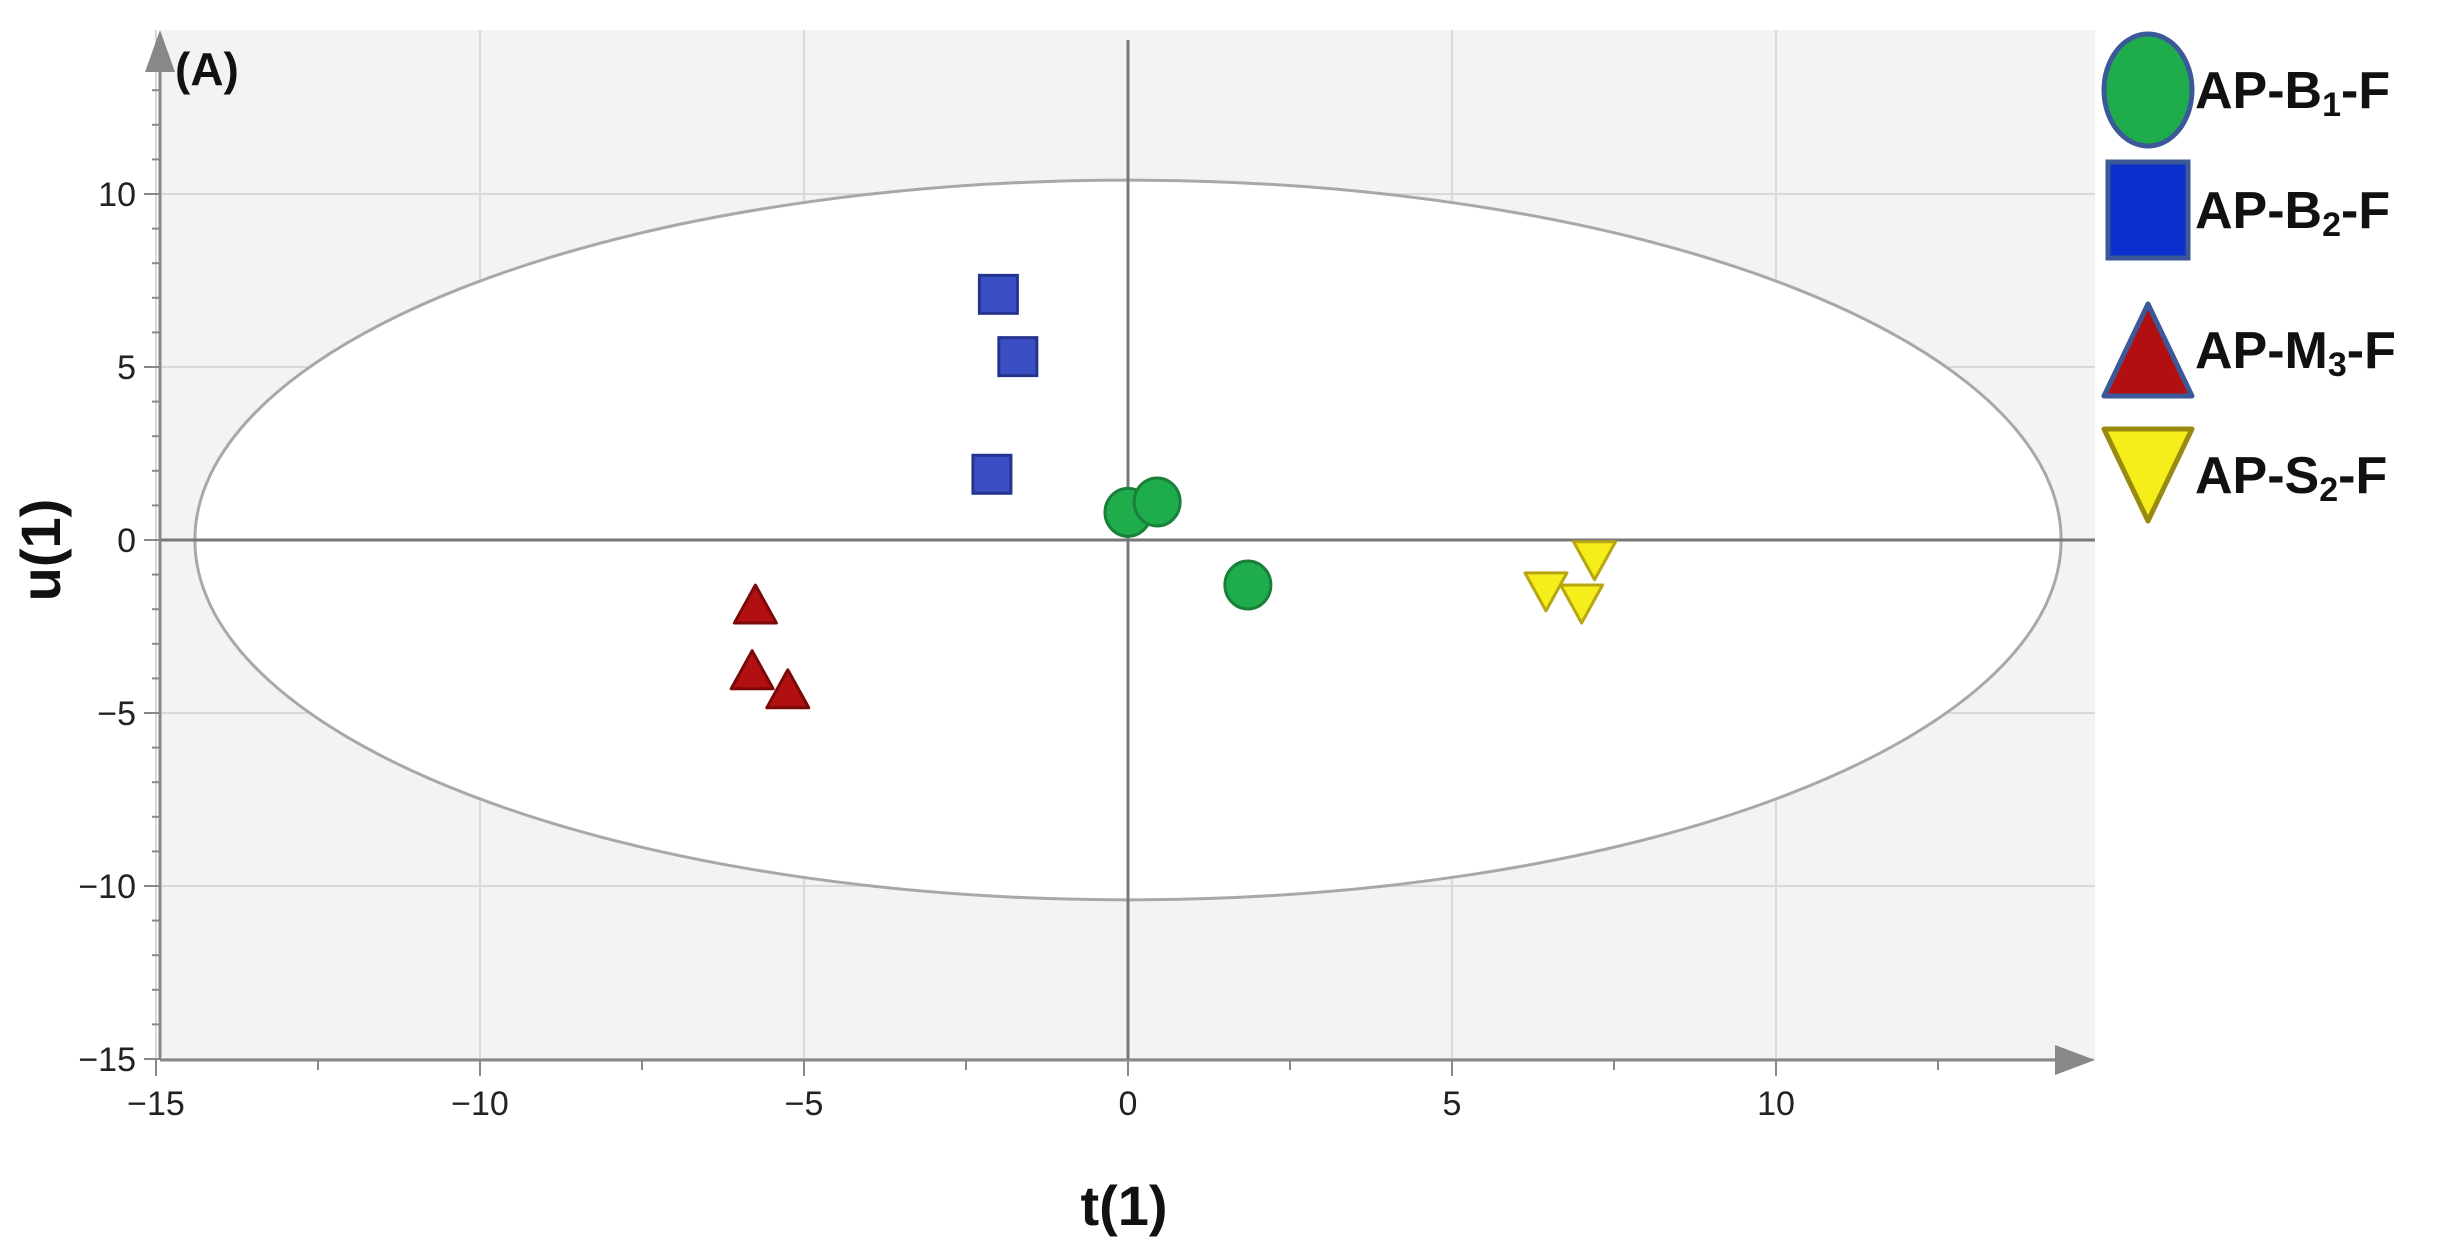 Image resolution: width=2453 pixels, height=1255 pixels. Describe the element at coordinates (2292, 93) in the screenshot. I see `legend-label: AP-B1-F` at that location.